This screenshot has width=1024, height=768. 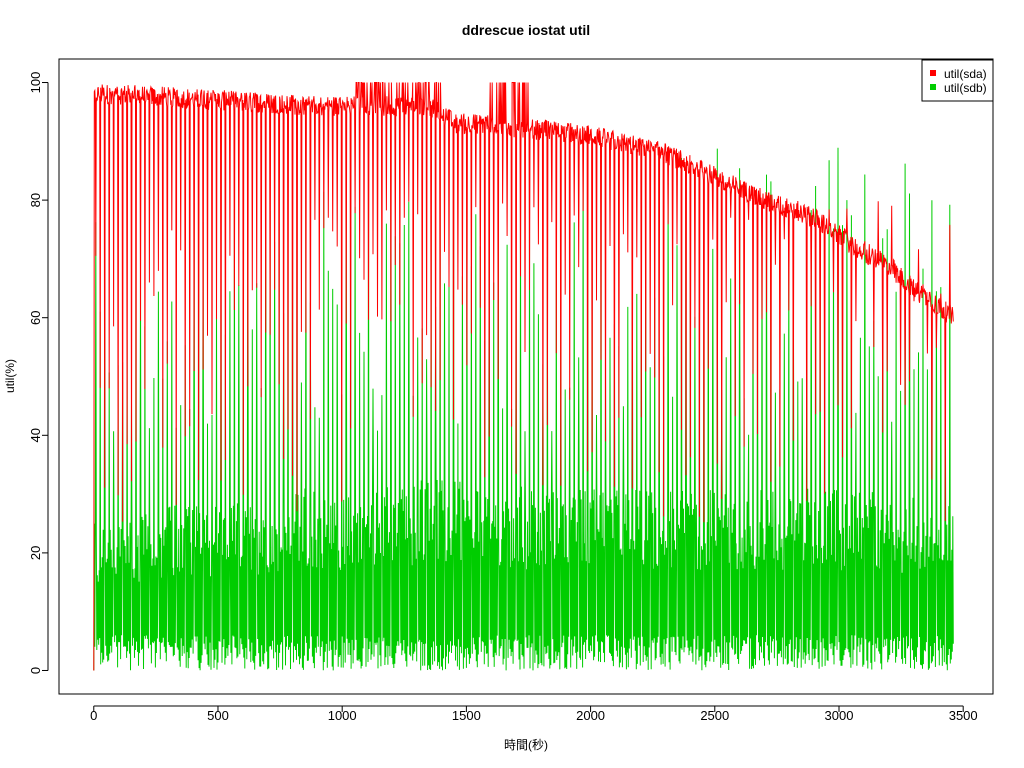 What do you see at coordinates (526, 745) in the screenshot?
I see `x-axis-label: 時間(秒)` at bounding box center [526, 745].